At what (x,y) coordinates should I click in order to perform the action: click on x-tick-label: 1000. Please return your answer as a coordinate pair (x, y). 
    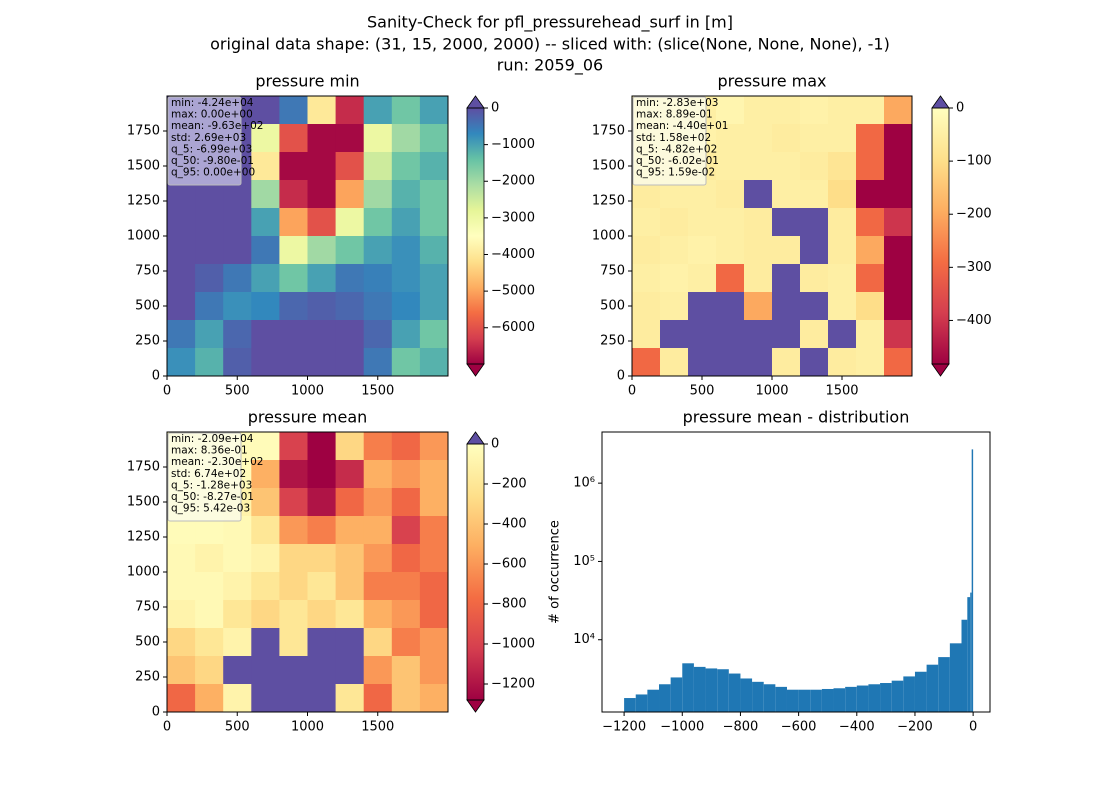
    Looking at the image, I should click on (307, 727).